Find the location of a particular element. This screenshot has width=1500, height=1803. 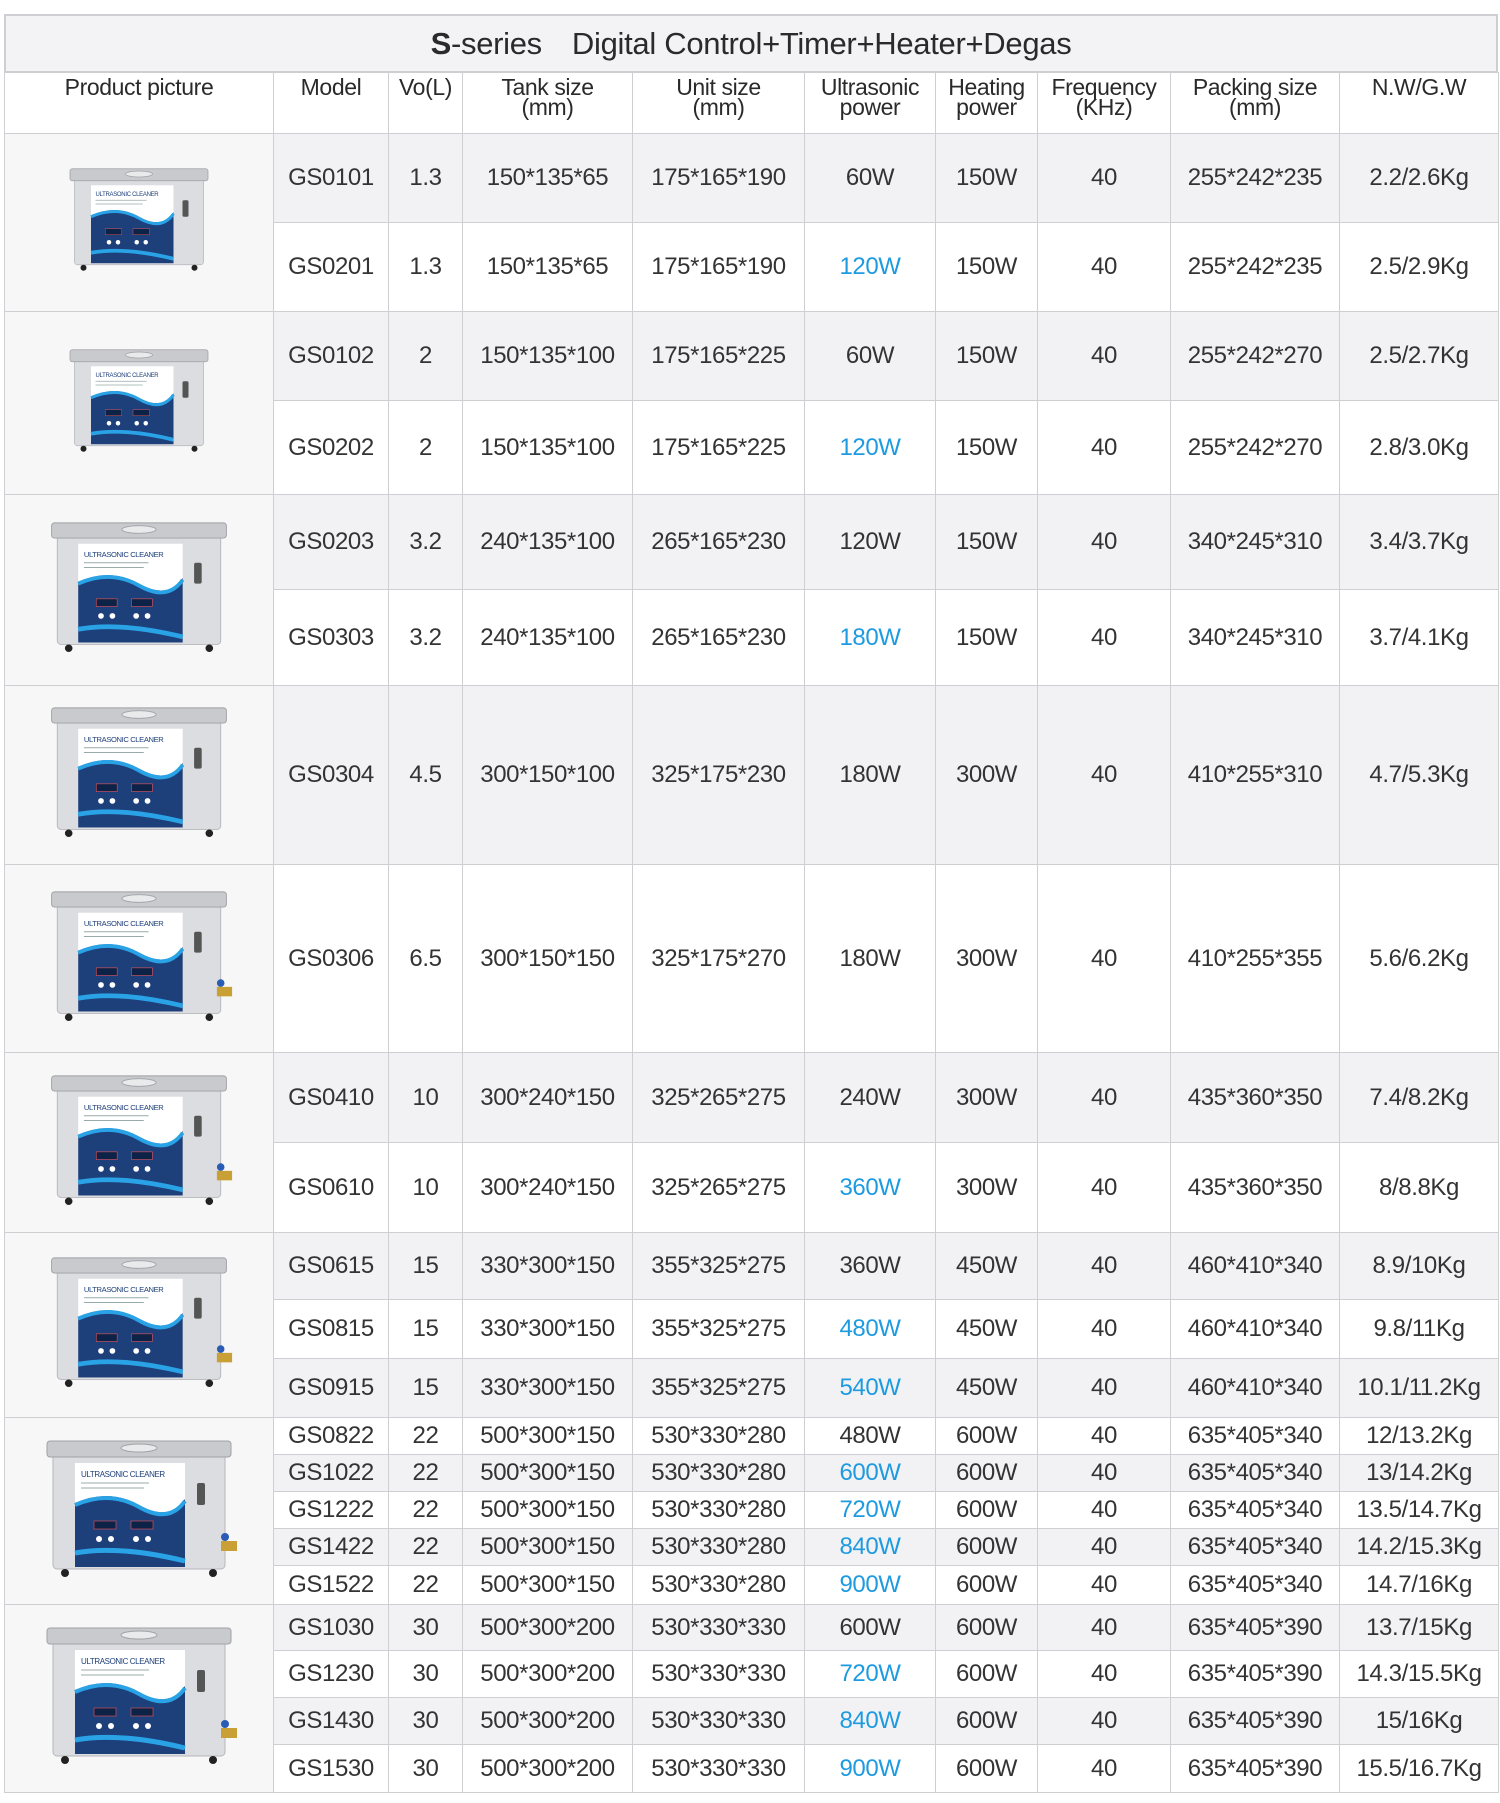

weight-cell: 13.7/15Kg is located at coordinates (1419, 1627).